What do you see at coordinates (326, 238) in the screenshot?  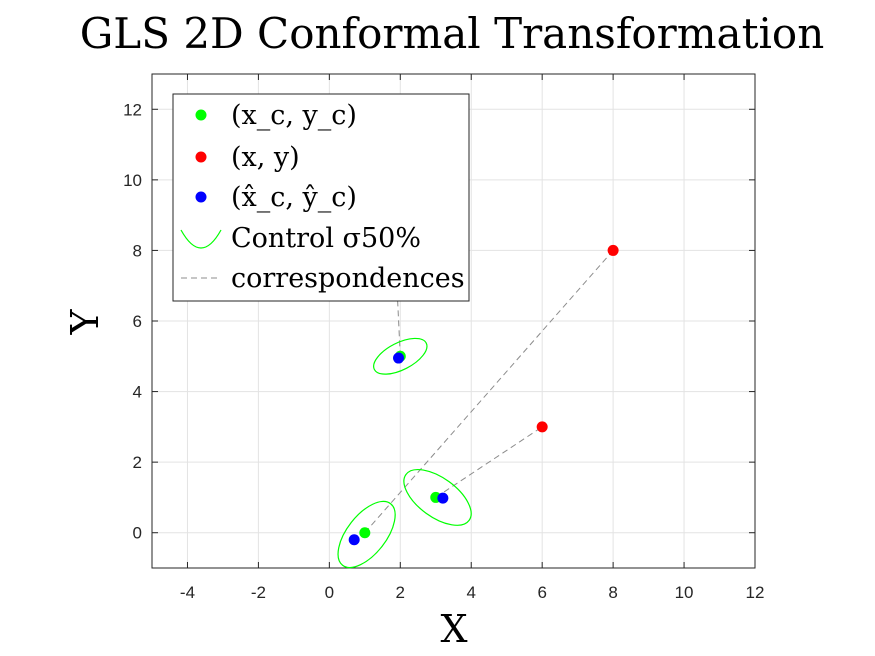 I see `legend-label-ellipse: Control σ50%` at bounding box center [326, 238].